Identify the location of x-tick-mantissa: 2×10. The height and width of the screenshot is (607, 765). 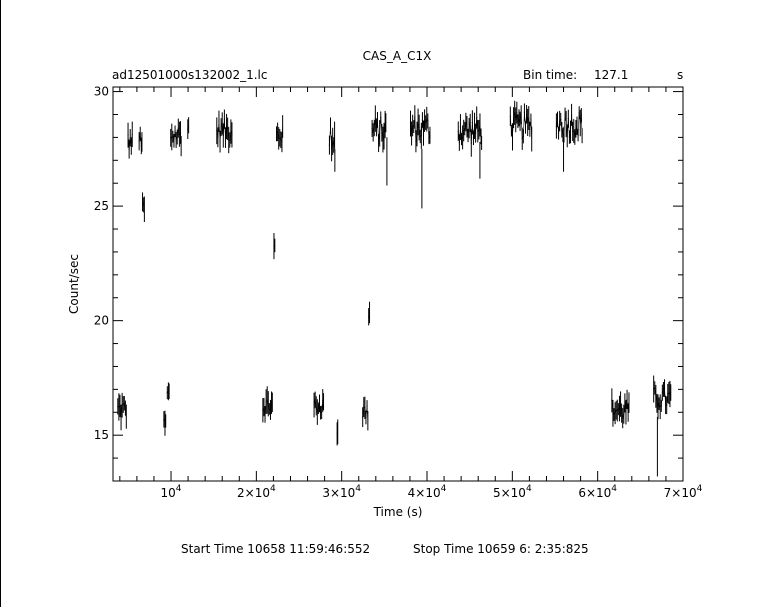
(253, 493).